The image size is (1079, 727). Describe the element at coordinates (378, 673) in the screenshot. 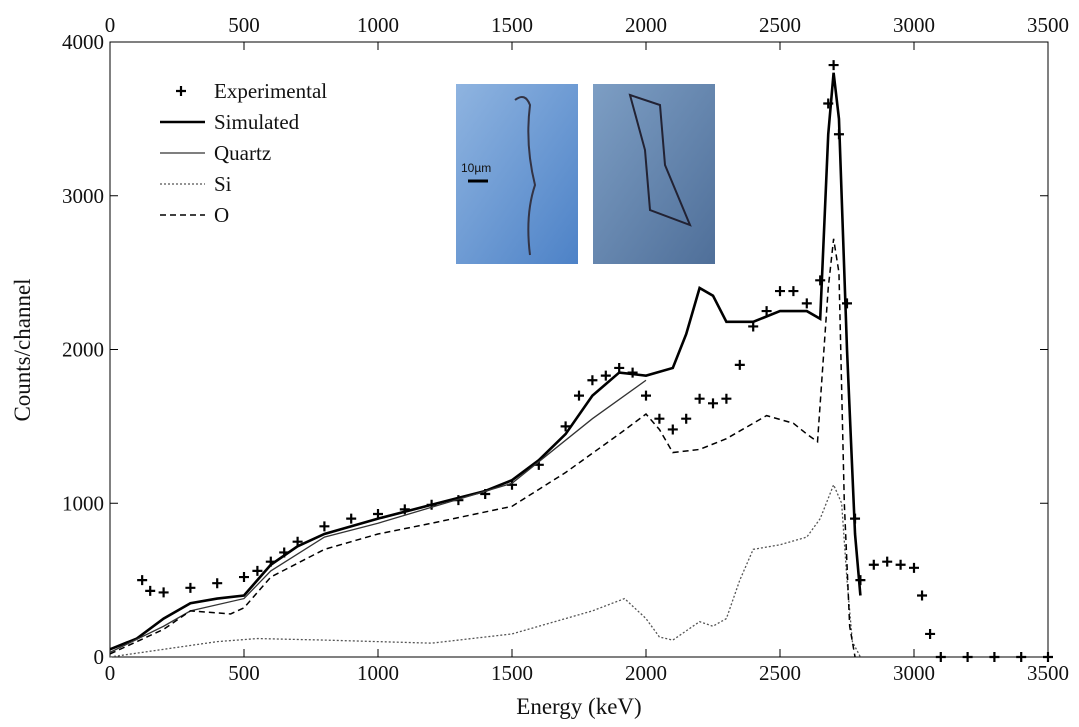

I see `x-tick-label: 1000` at that location.